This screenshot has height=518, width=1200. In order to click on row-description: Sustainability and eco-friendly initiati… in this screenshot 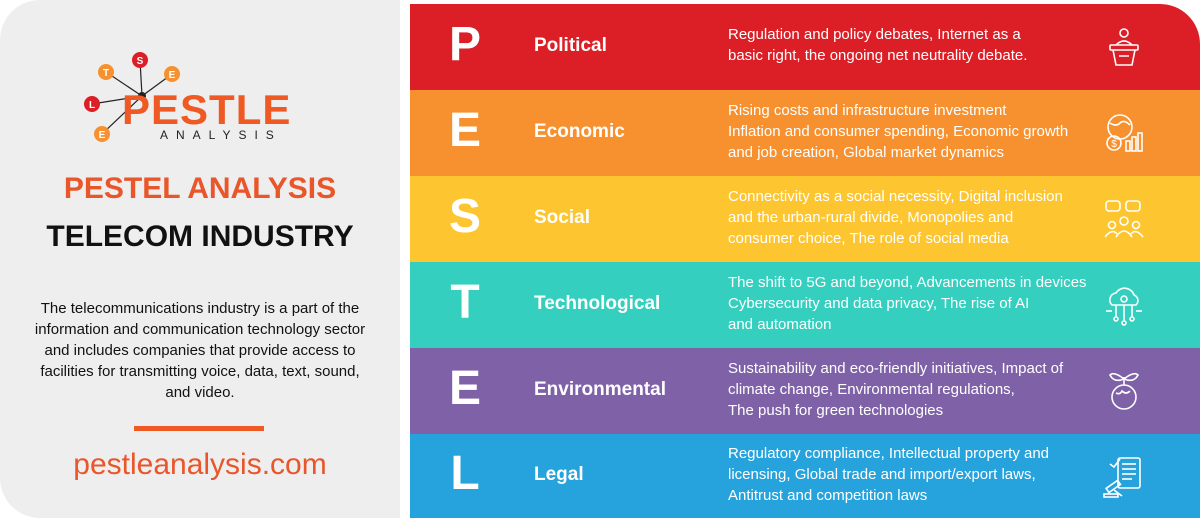, I will do `click(918, 389)`.